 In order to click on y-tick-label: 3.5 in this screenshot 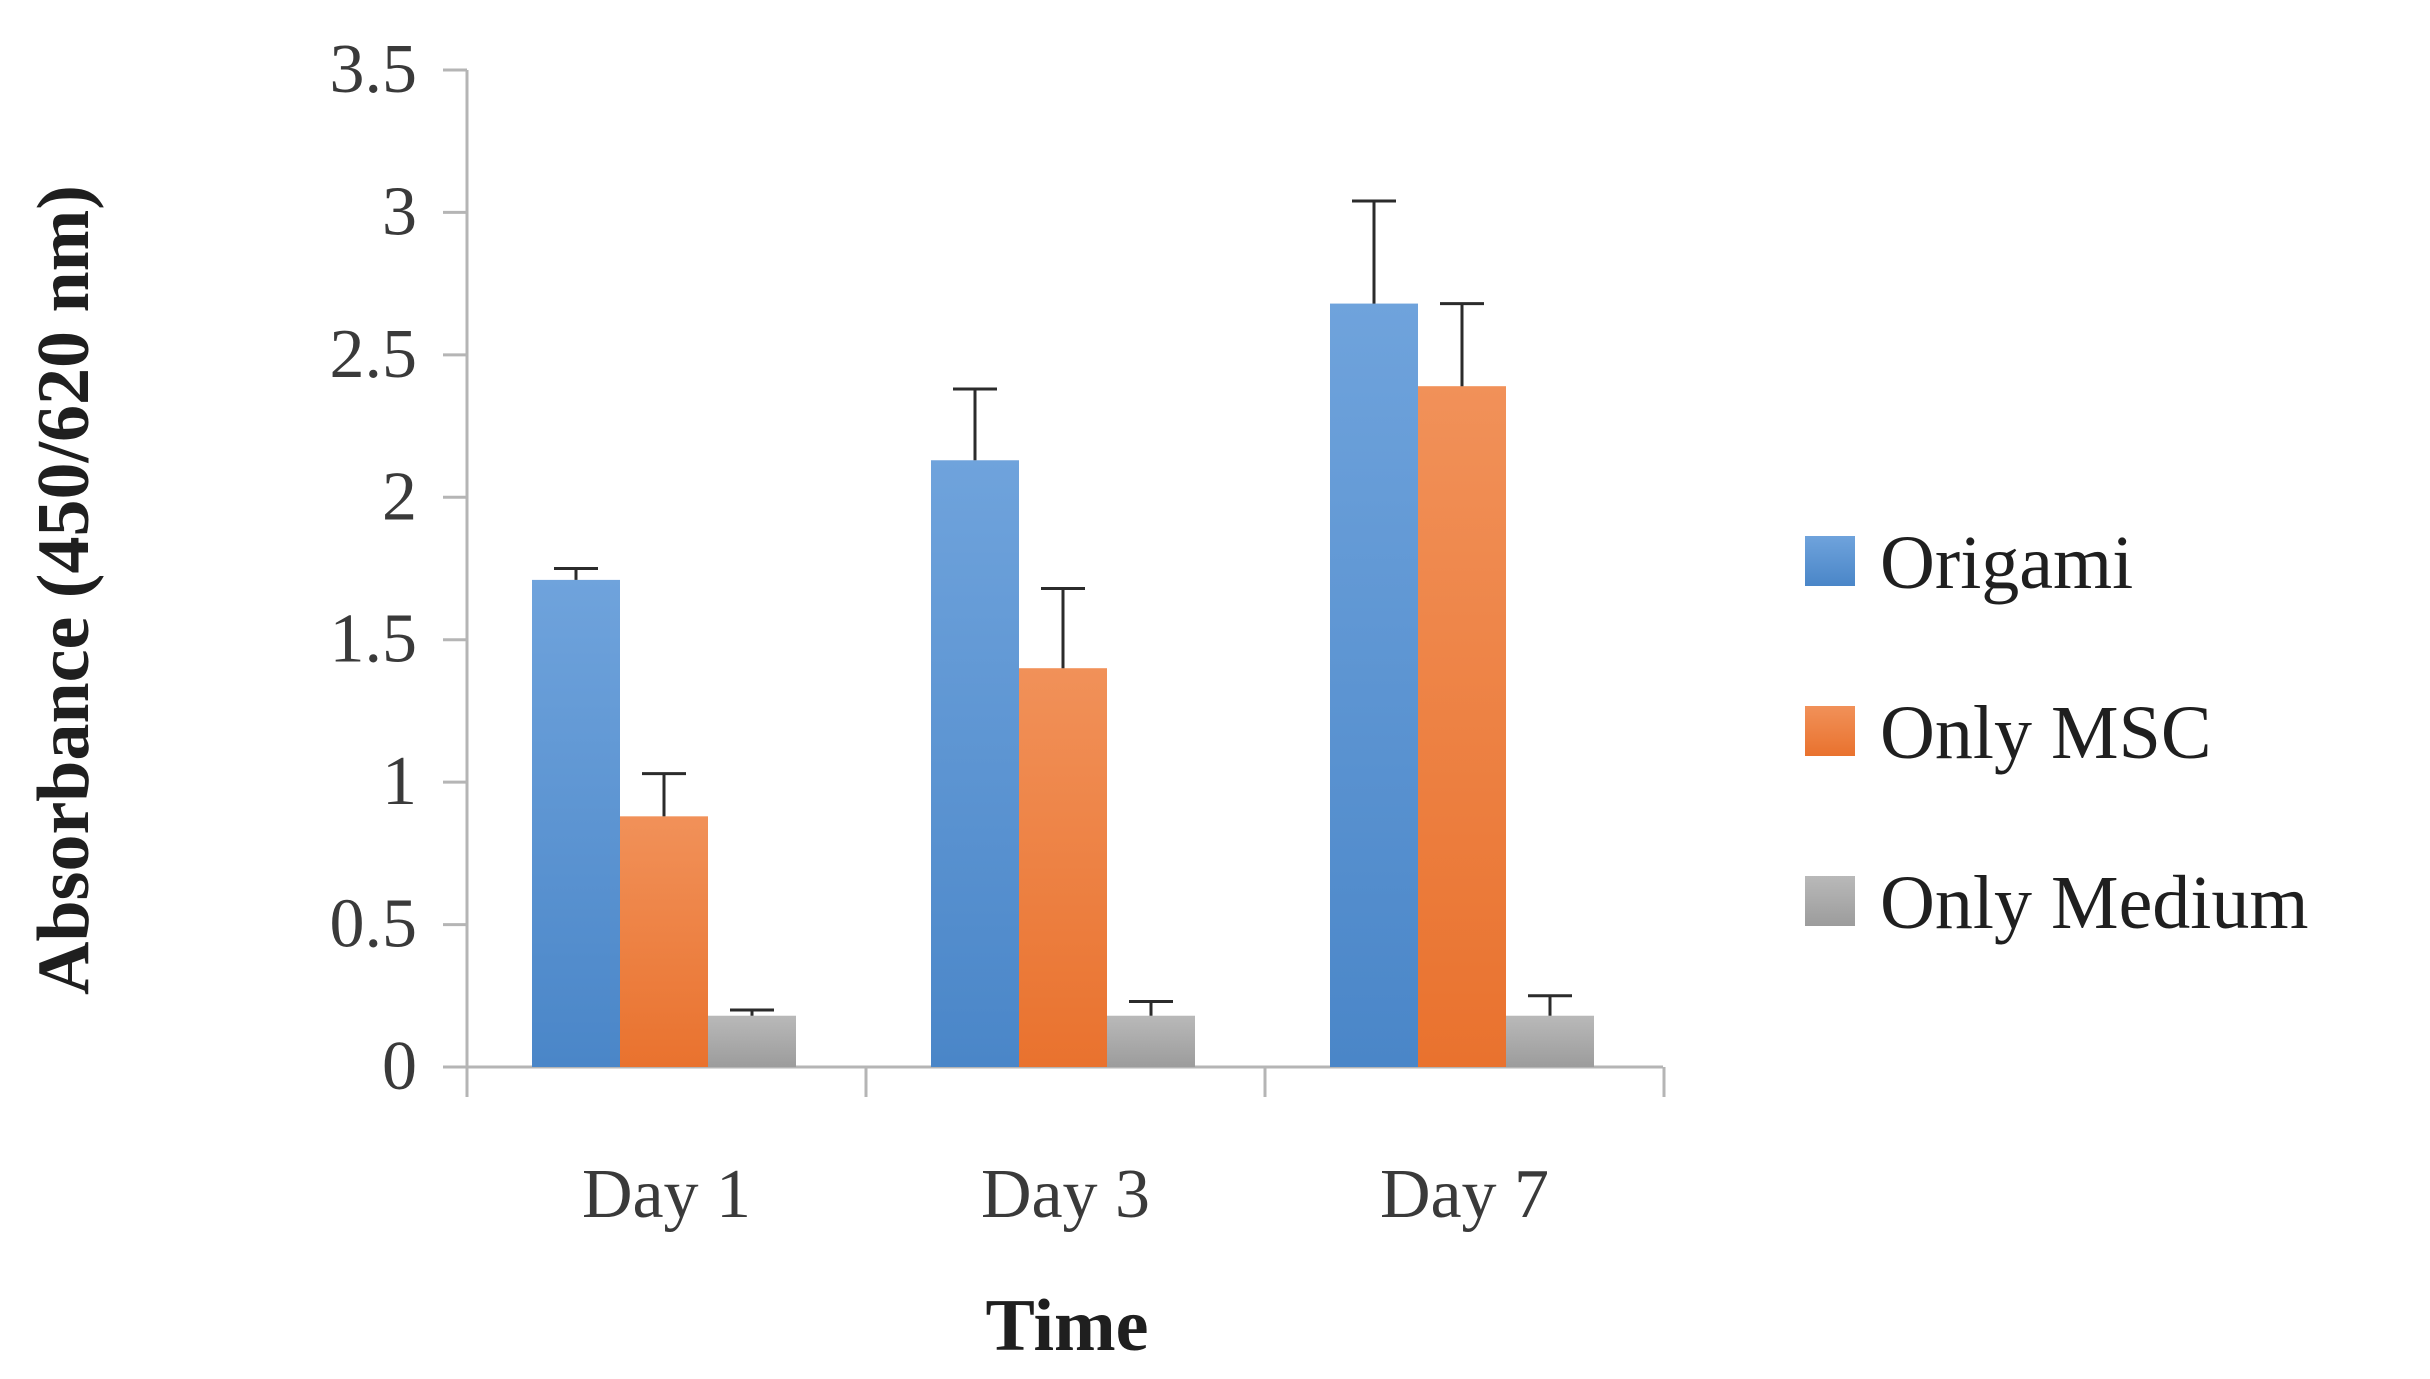, I will do `click(374, 69)`.